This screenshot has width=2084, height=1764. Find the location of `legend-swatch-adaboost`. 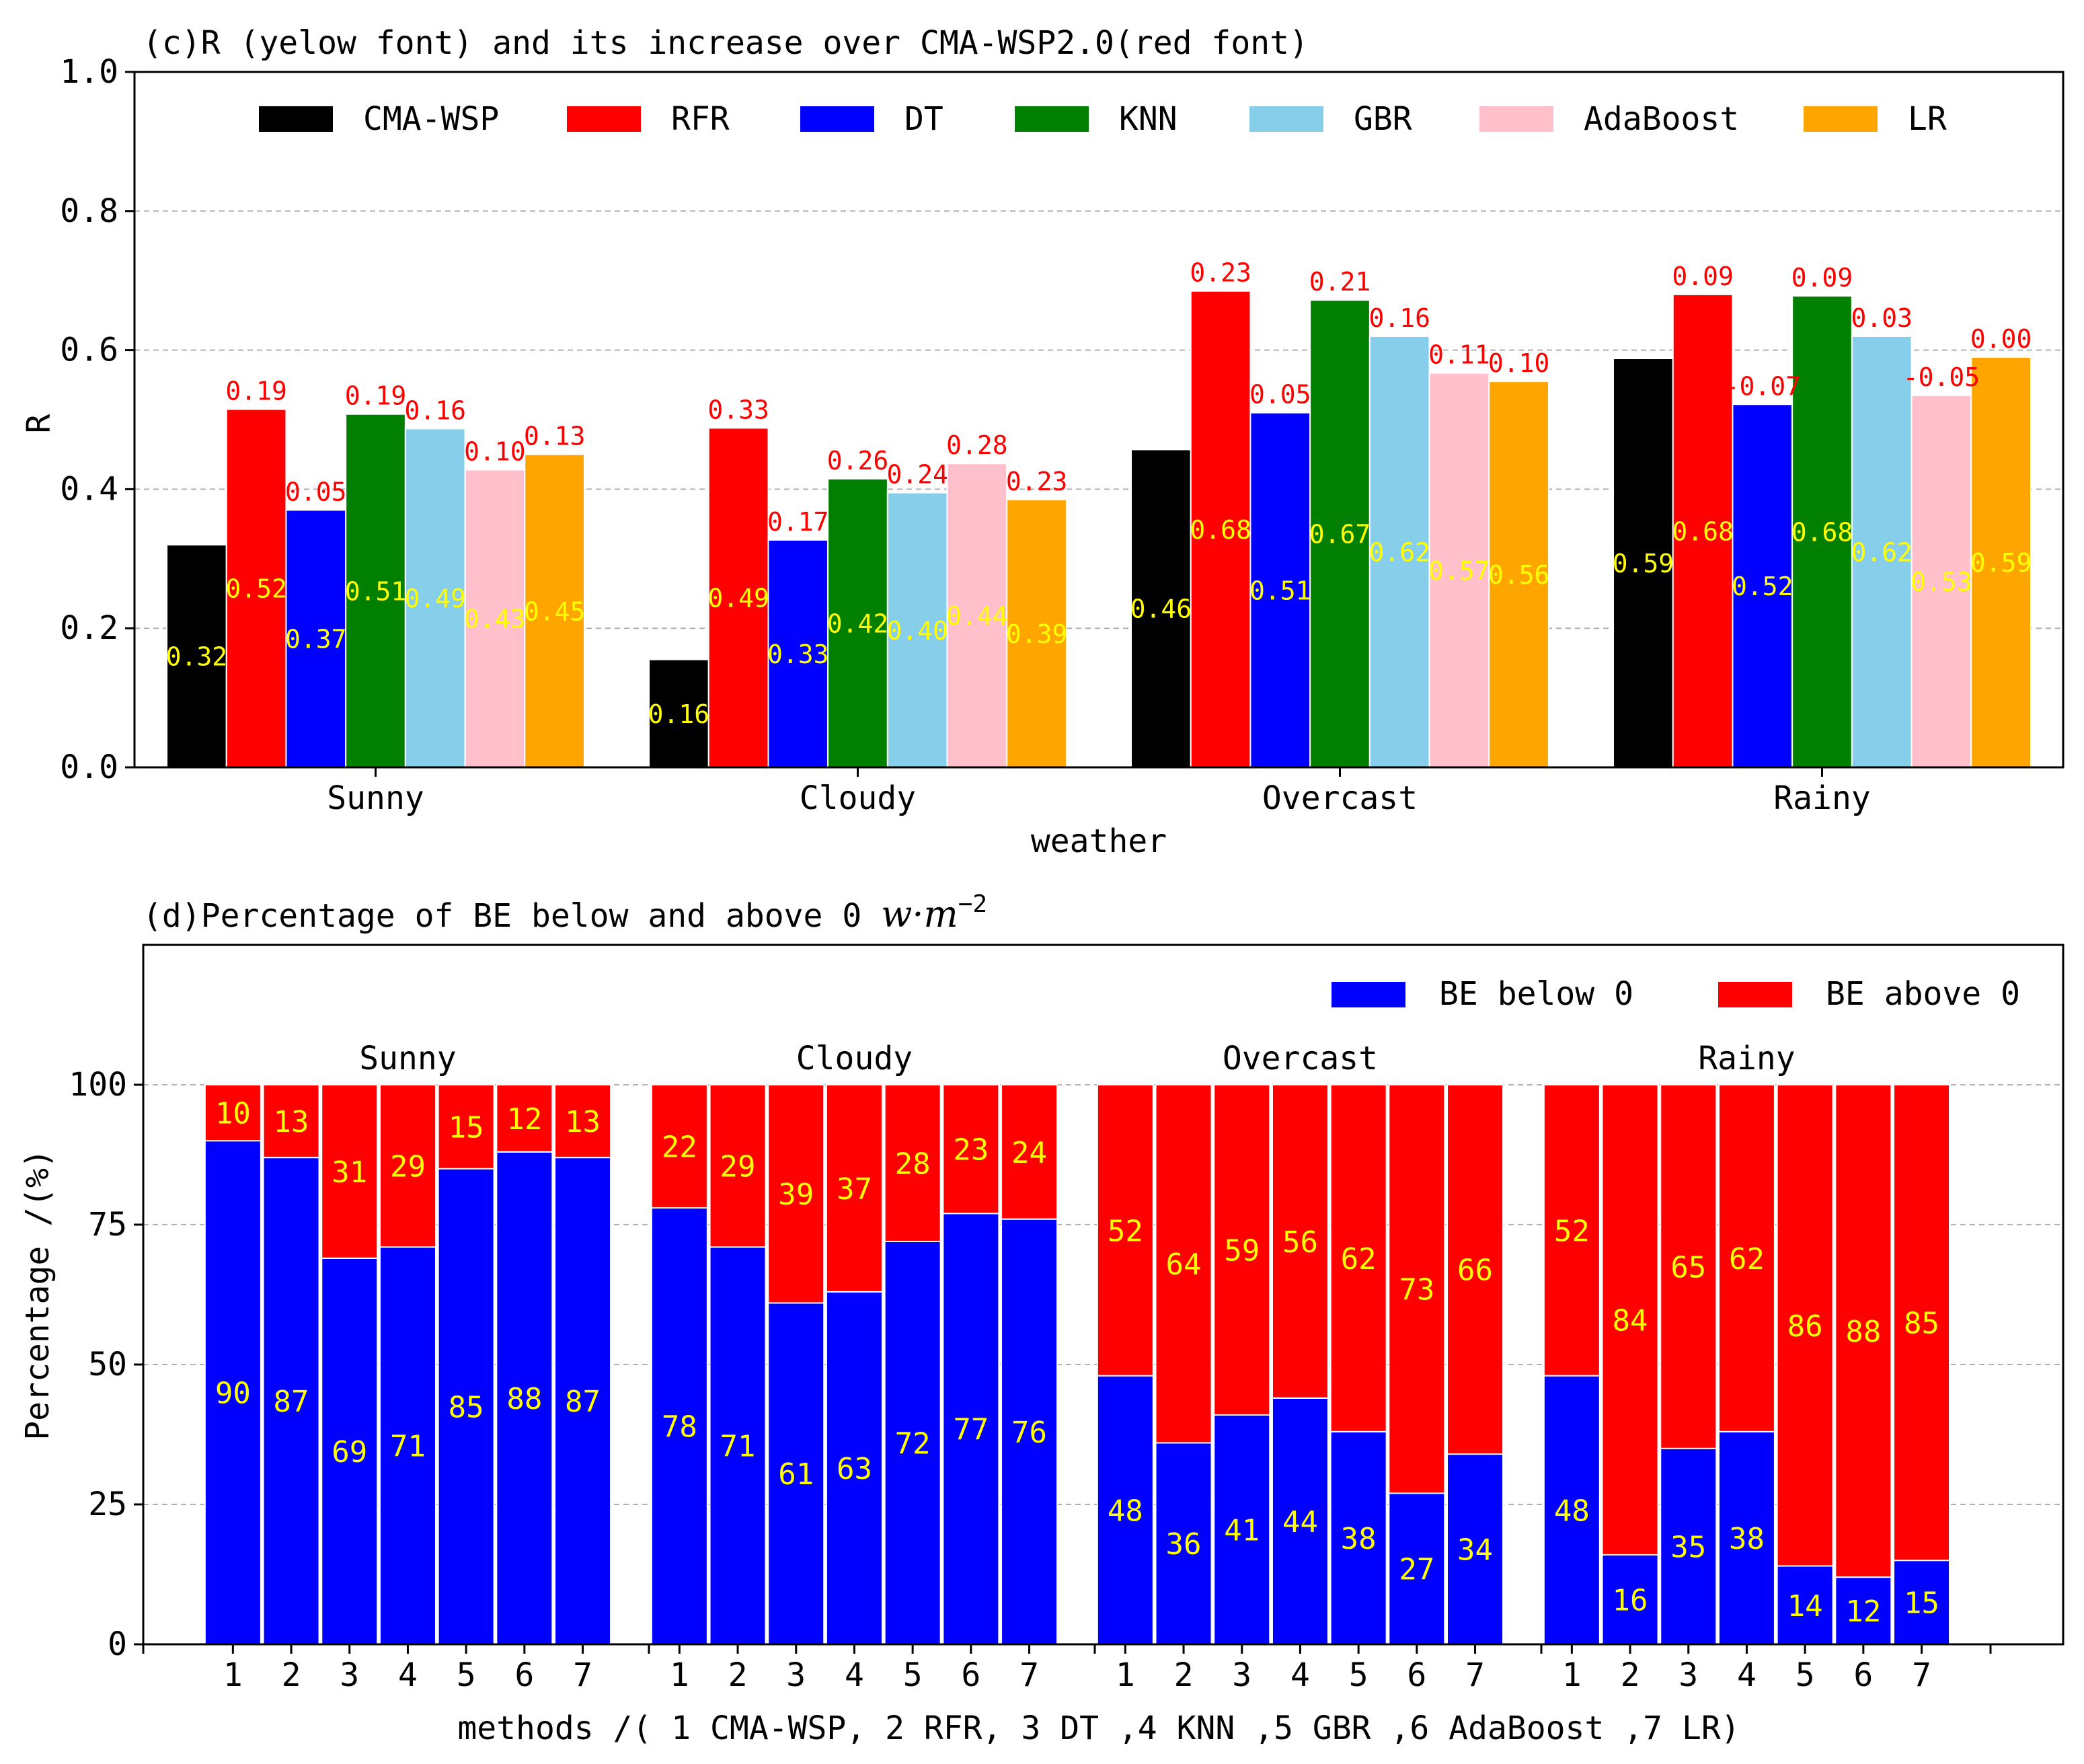

legend-swatch-adaboost is located at coordinates (1516, 119).